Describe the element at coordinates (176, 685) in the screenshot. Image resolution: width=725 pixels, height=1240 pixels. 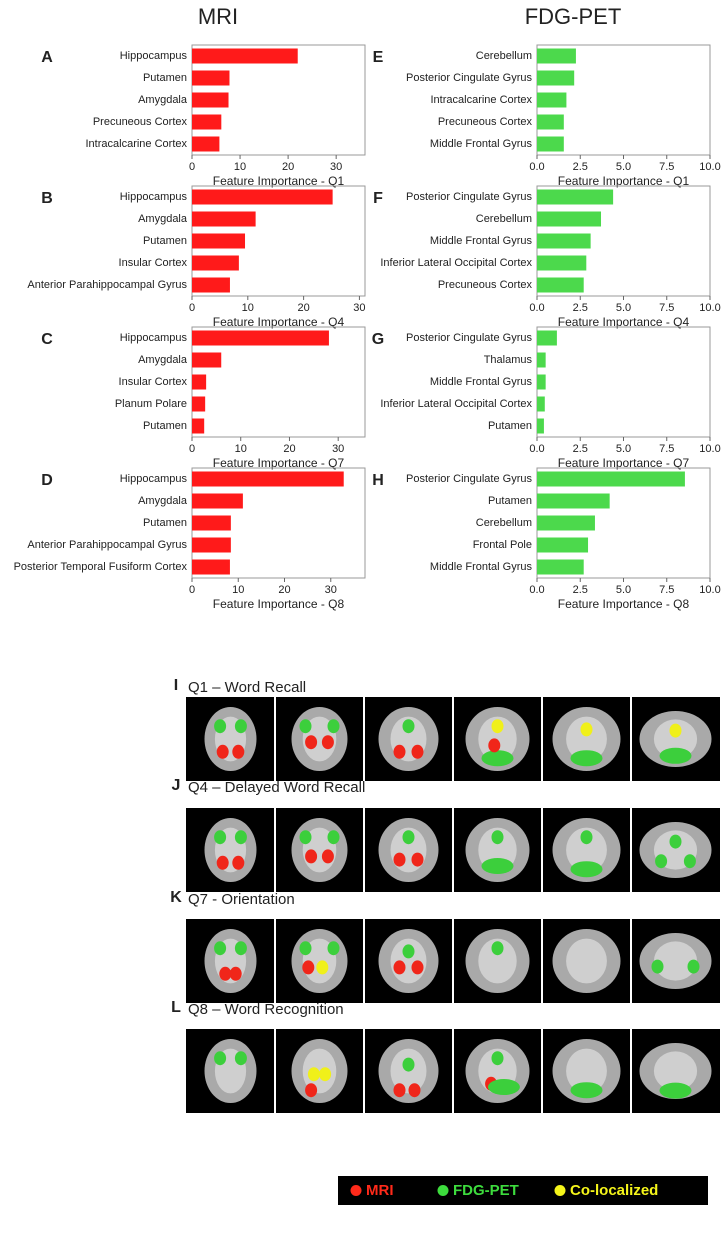
I see `panel-letter: I` at that location.